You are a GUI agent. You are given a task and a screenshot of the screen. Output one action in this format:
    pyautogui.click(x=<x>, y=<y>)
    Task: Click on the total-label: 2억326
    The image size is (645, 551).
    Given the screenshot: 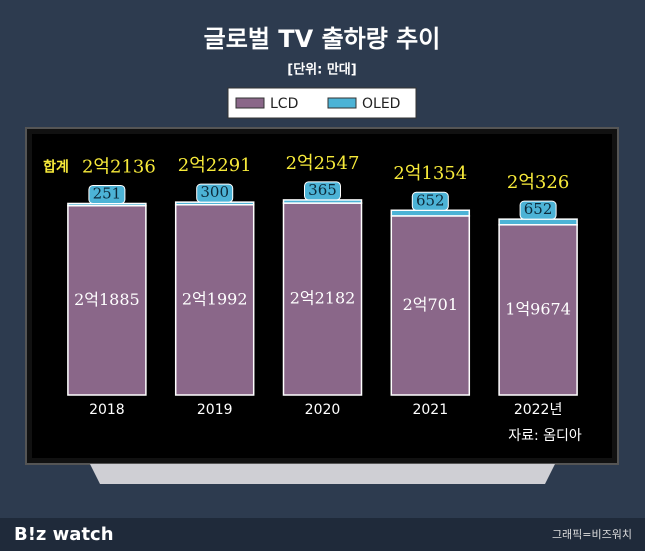 What is the action you would take?
    pyautogui.click(x=538, y=182)
    